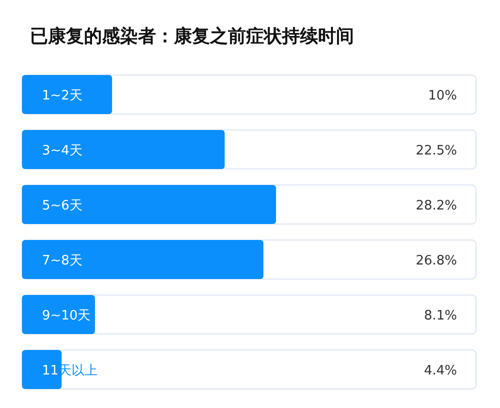 The image size is (500, 408). I want to click on data-label: 22.5%, so click(436, 151).